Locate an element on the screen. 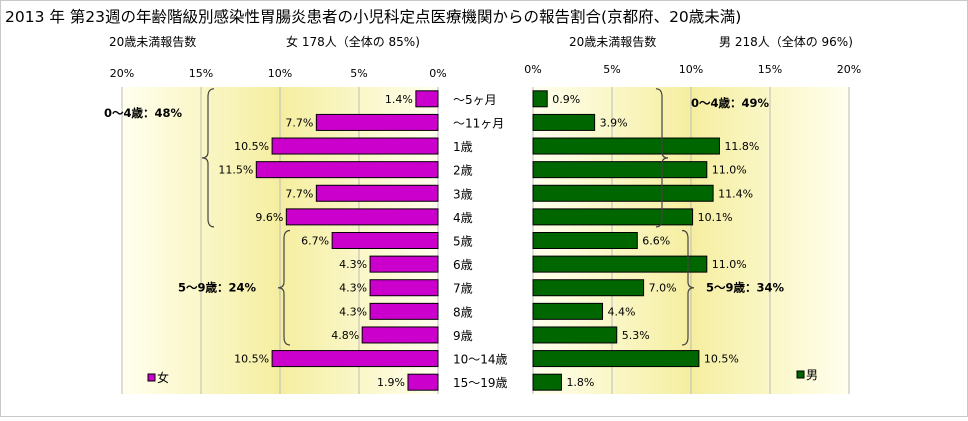 The width and height of the screenshot is (968, 421). right-tick-label: 0% is located at coordinates (532, 69).